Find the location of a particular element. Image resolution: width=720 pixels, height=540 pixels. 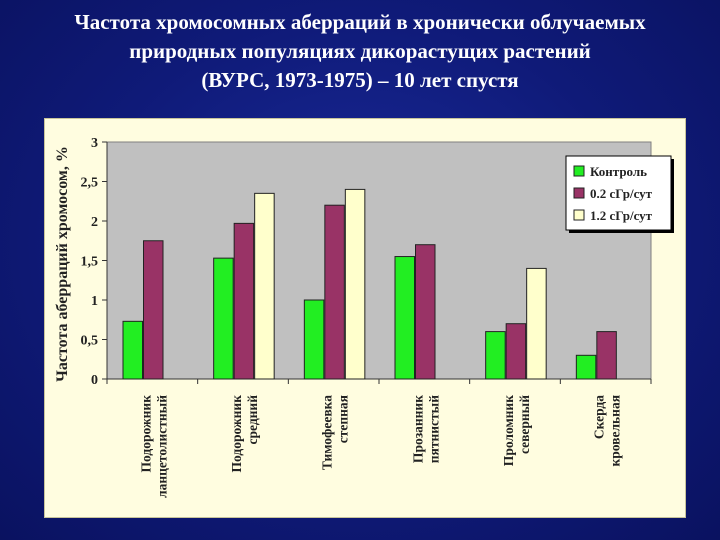

category-label-line: пятнистый is located at coordinates (433, 429).